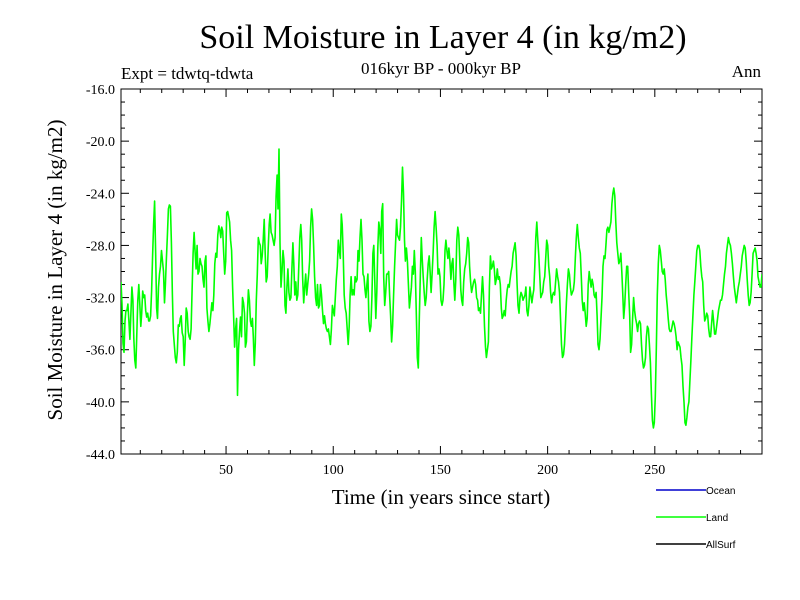 The image size is (800, 600). What do you see at coordinates (333, 470) in the screenshot?
I see `x-tick-label: 100` at bounding box center [333, 470].